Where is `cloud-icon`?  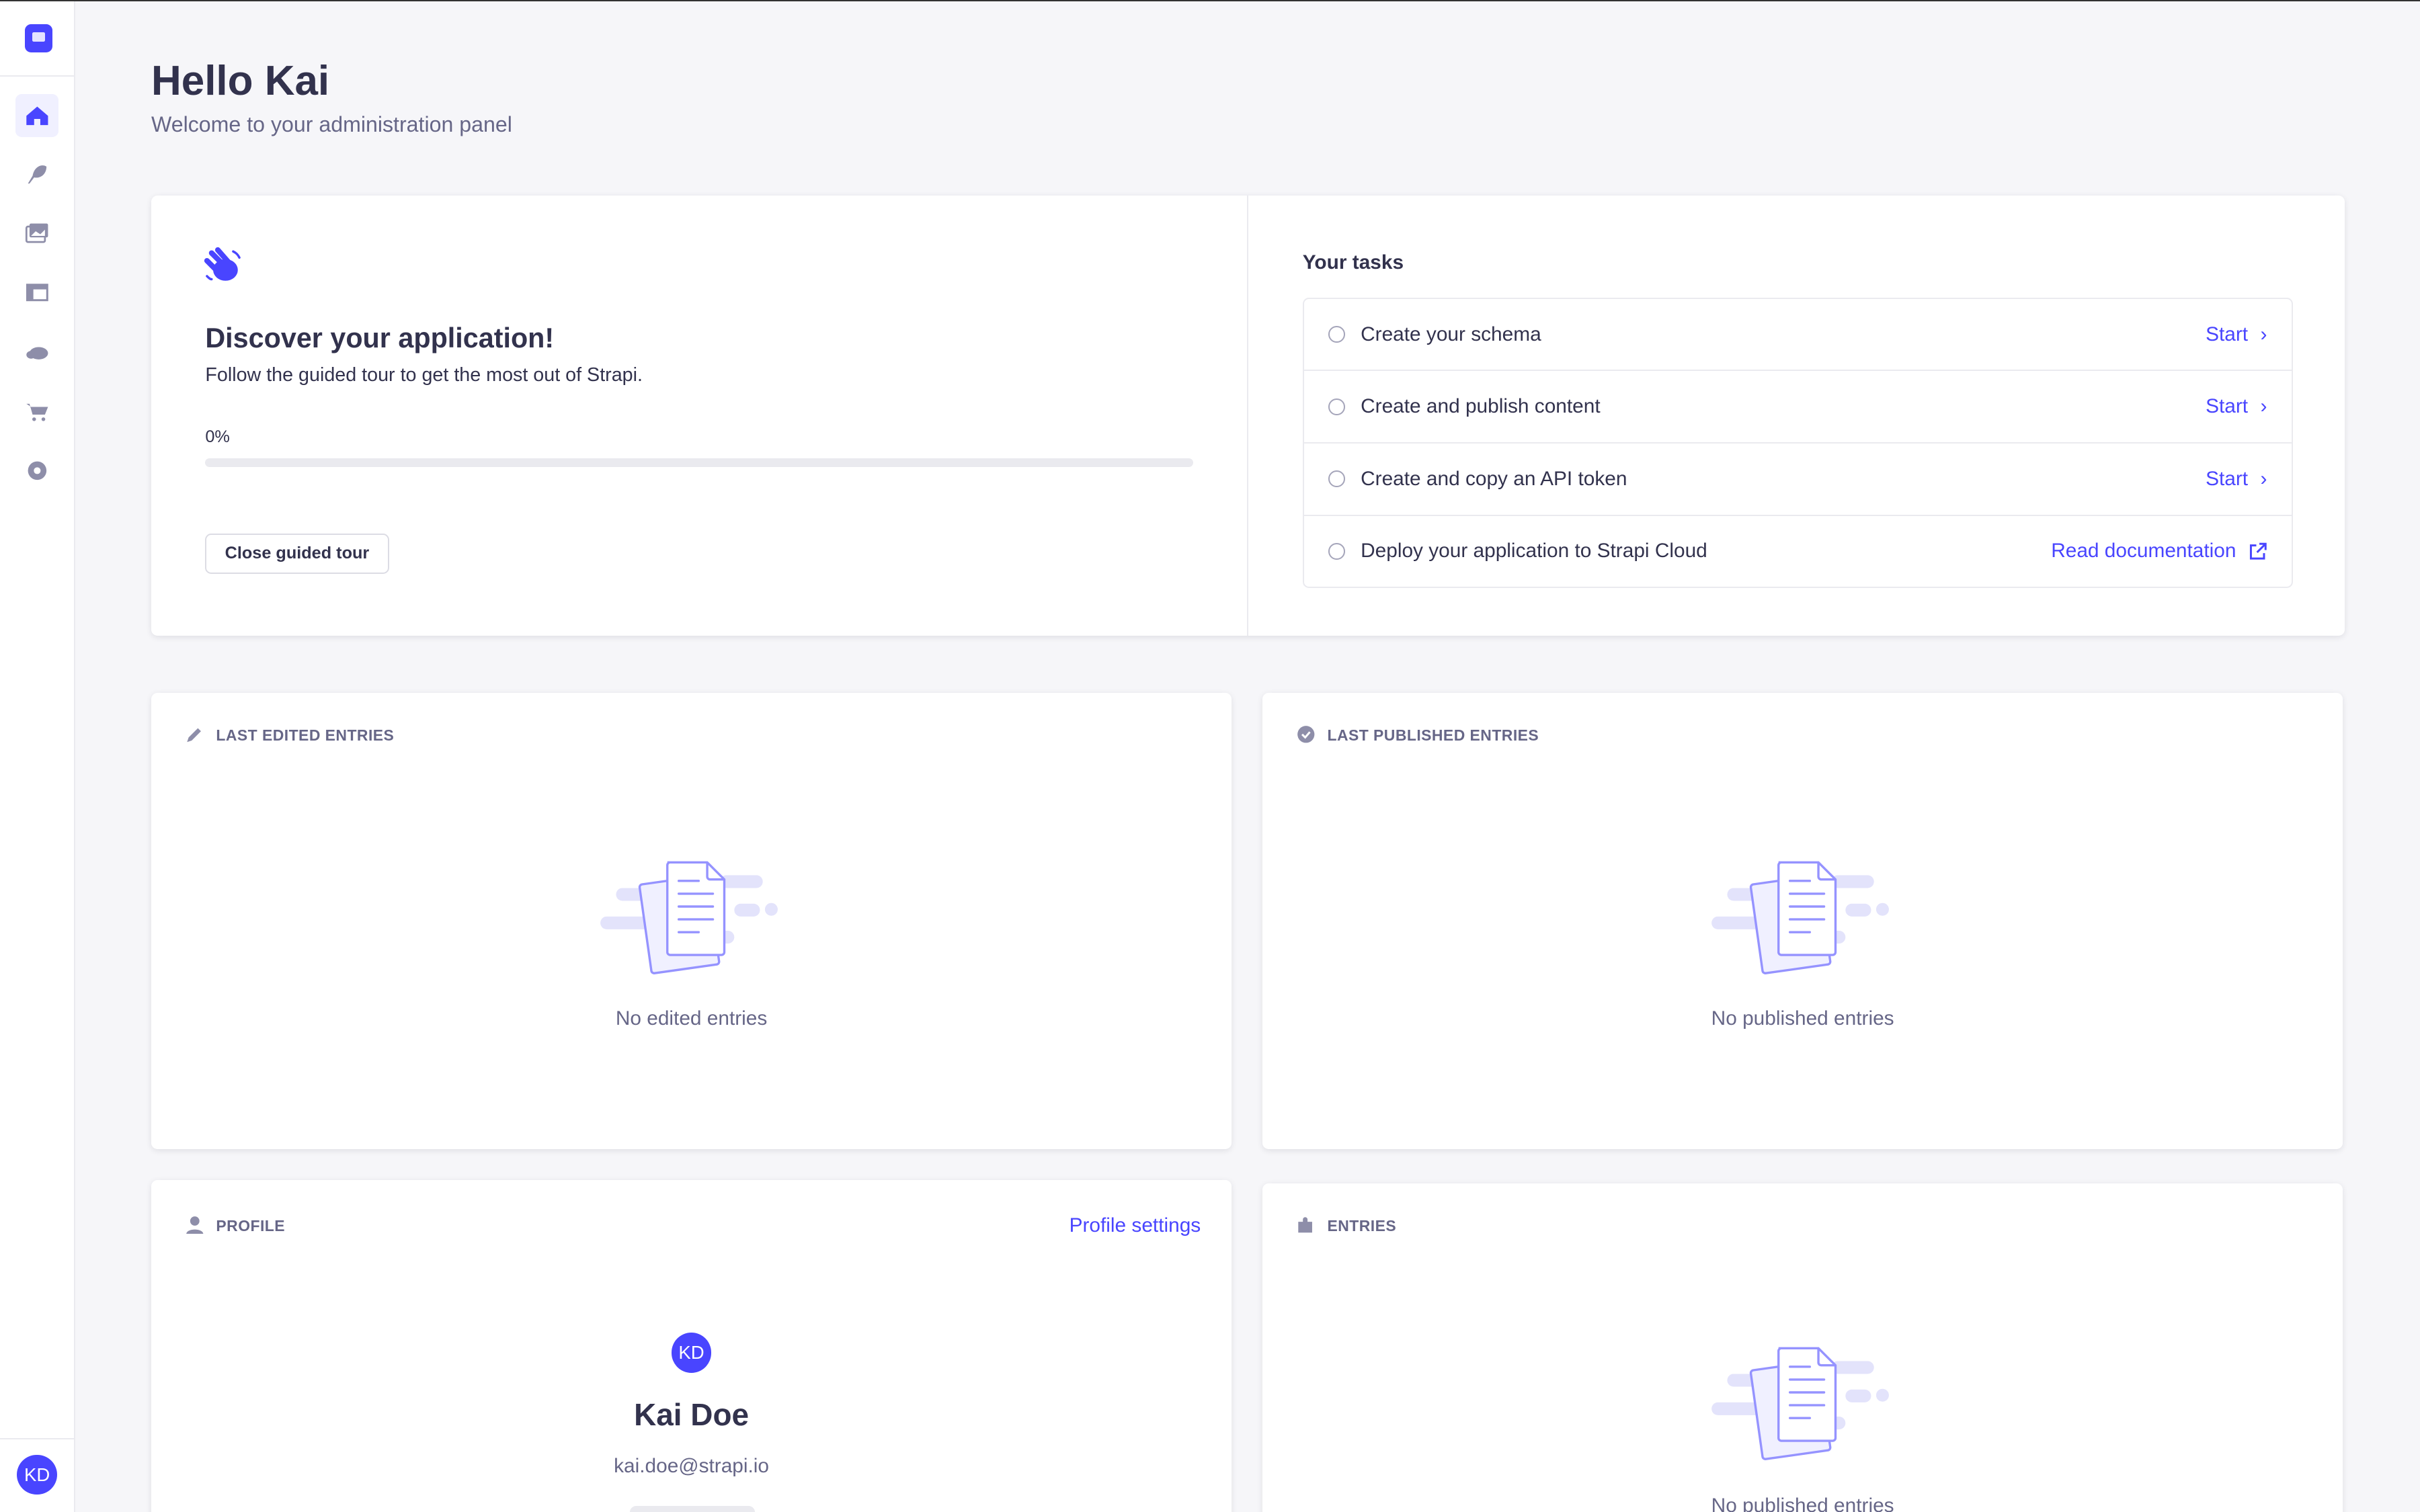 cloud-icon is located at coordinates (37, 353).